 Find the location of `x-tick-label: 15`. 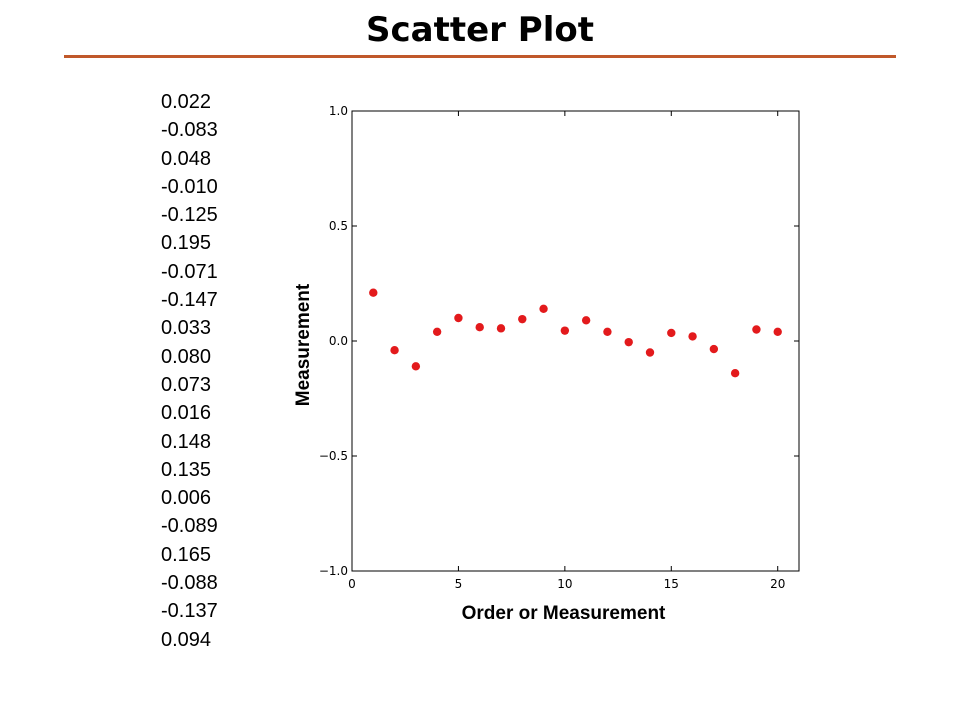

x-tick-label: 15 is located at coordinates (671, 584).